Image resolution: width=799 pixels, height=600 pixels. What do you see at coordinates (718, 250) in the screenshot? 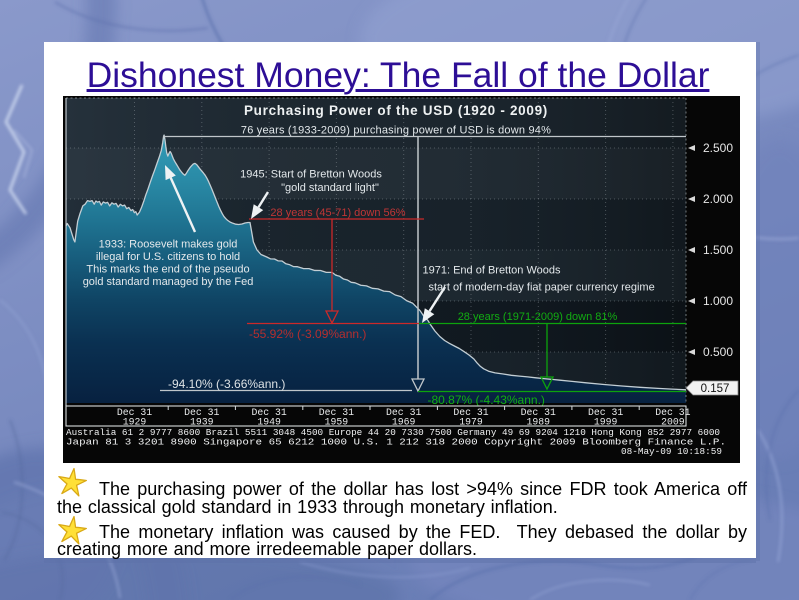
I see `svg-text: 1.500` at bounding box center [718, 250].